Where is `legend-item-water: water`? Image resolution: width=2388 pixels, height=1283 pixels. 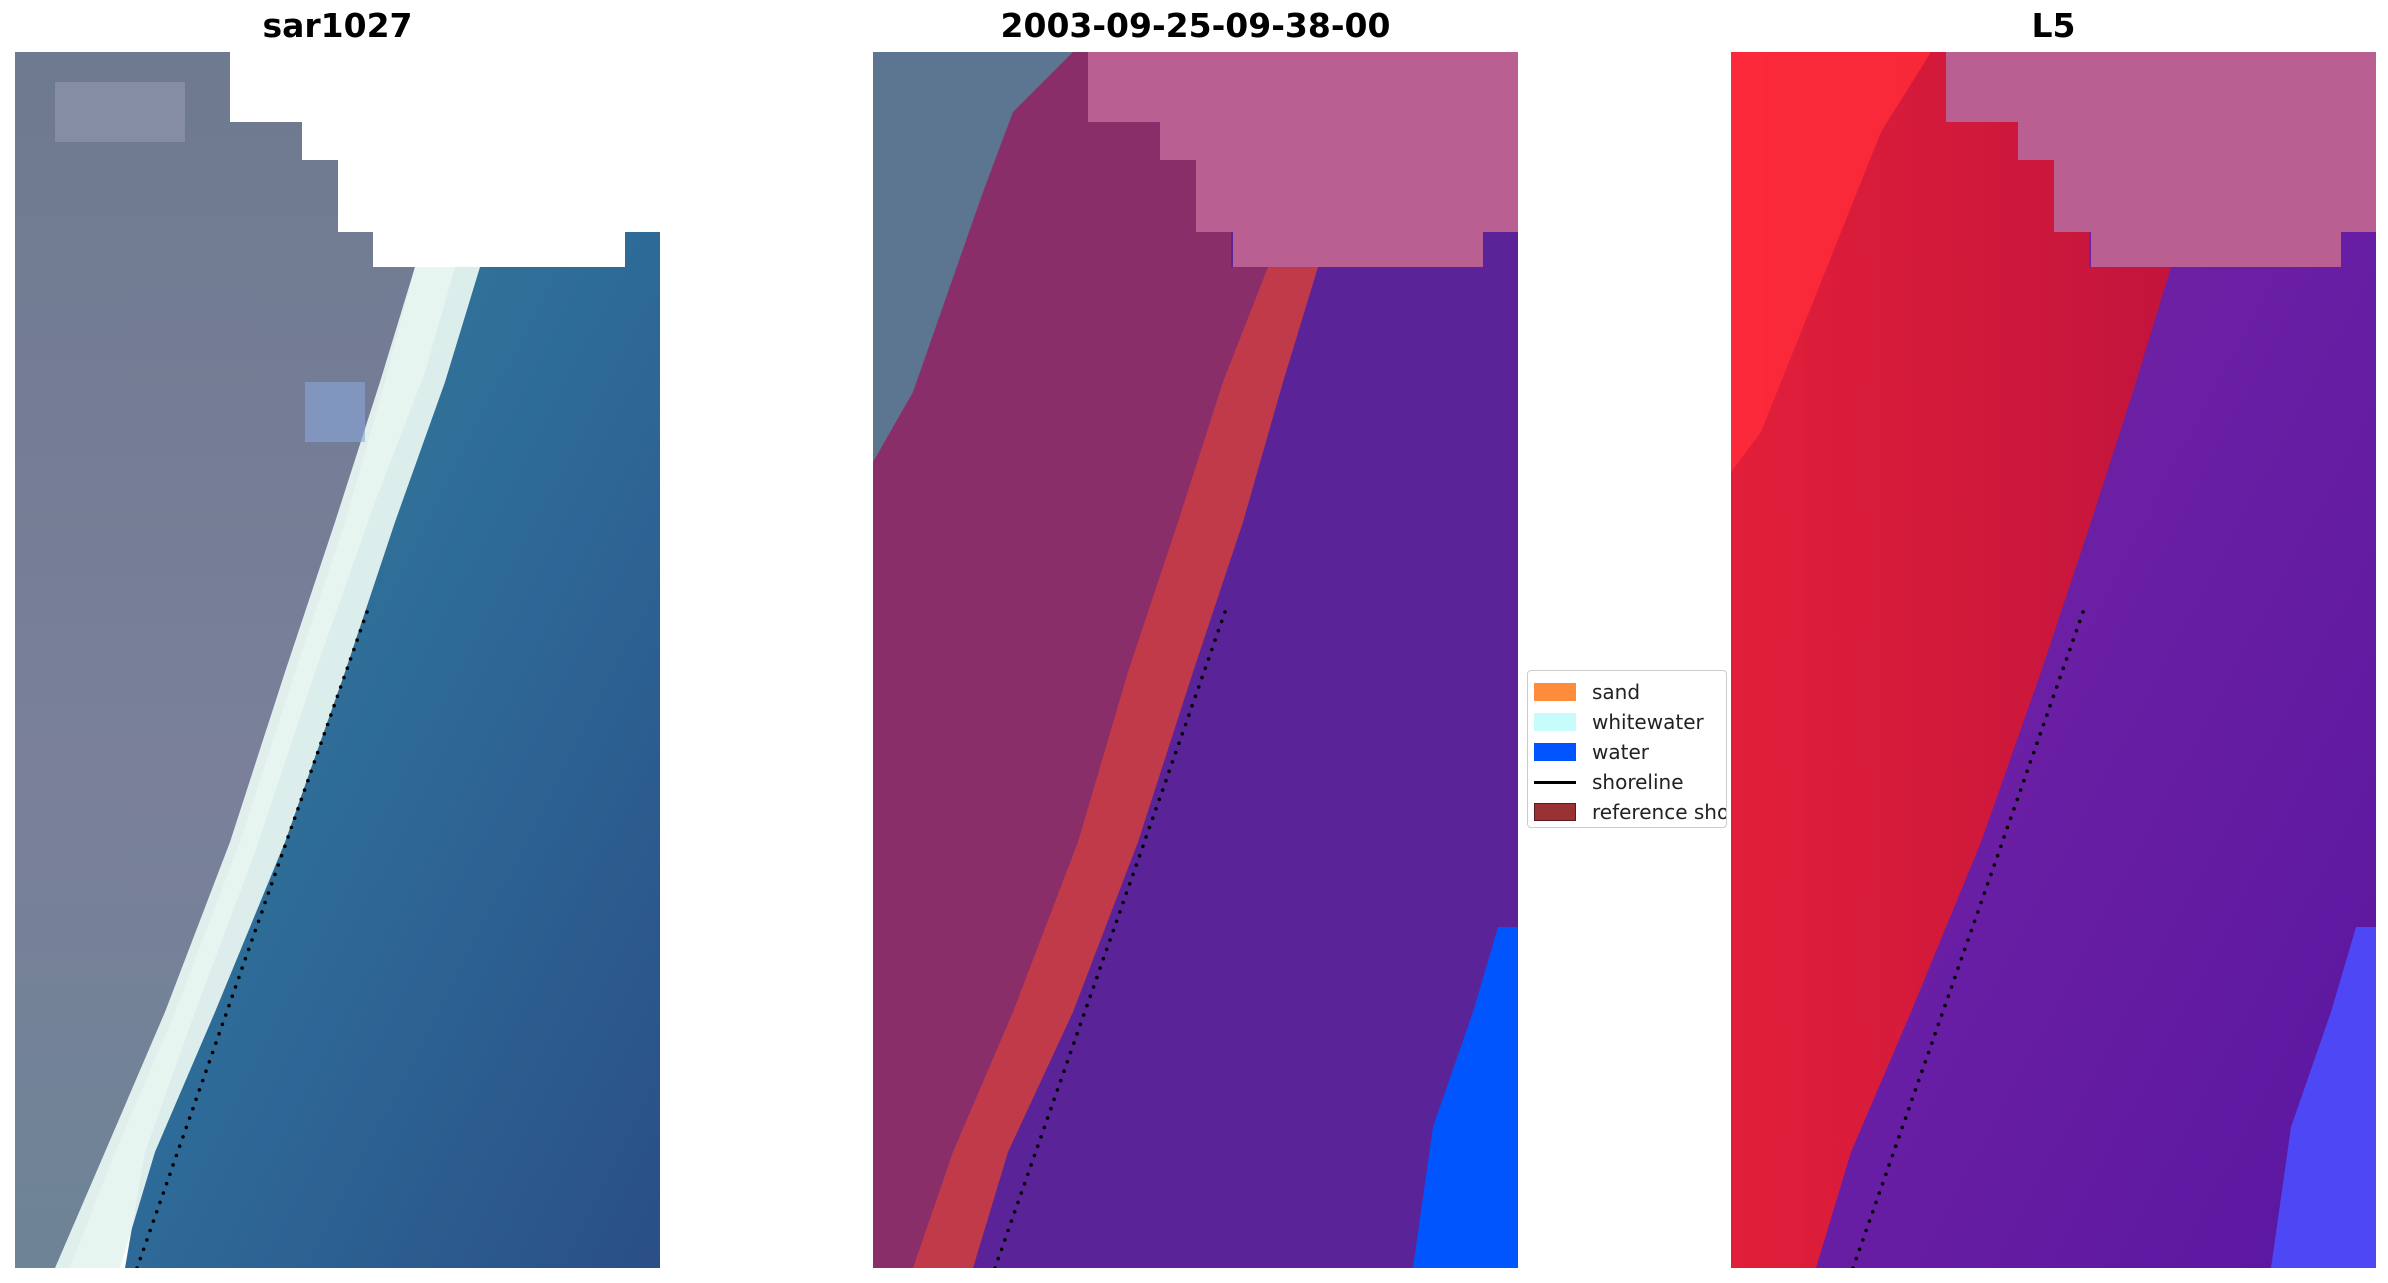 legend-item-water: water is located at coordinates (1630, 752).